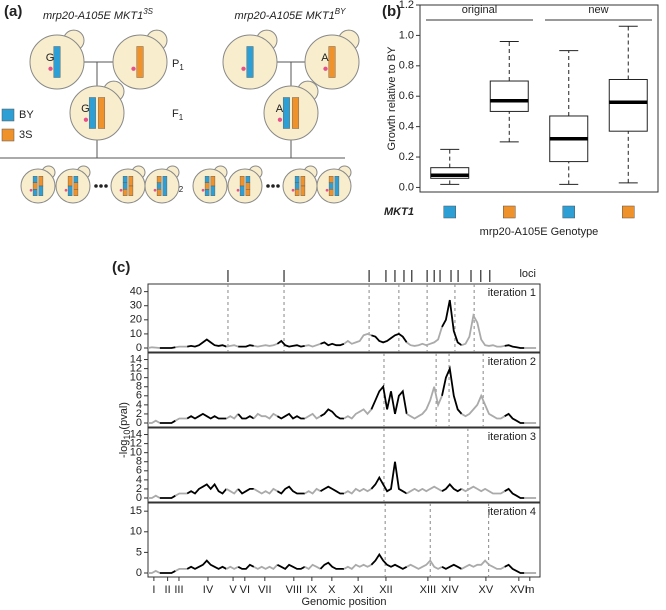 This screenshot has height=610, width=666. What do you see at coordinates (136, 292) in the screenshot?
I see `y-tick-label: 40` at bounding box center [136, 292].